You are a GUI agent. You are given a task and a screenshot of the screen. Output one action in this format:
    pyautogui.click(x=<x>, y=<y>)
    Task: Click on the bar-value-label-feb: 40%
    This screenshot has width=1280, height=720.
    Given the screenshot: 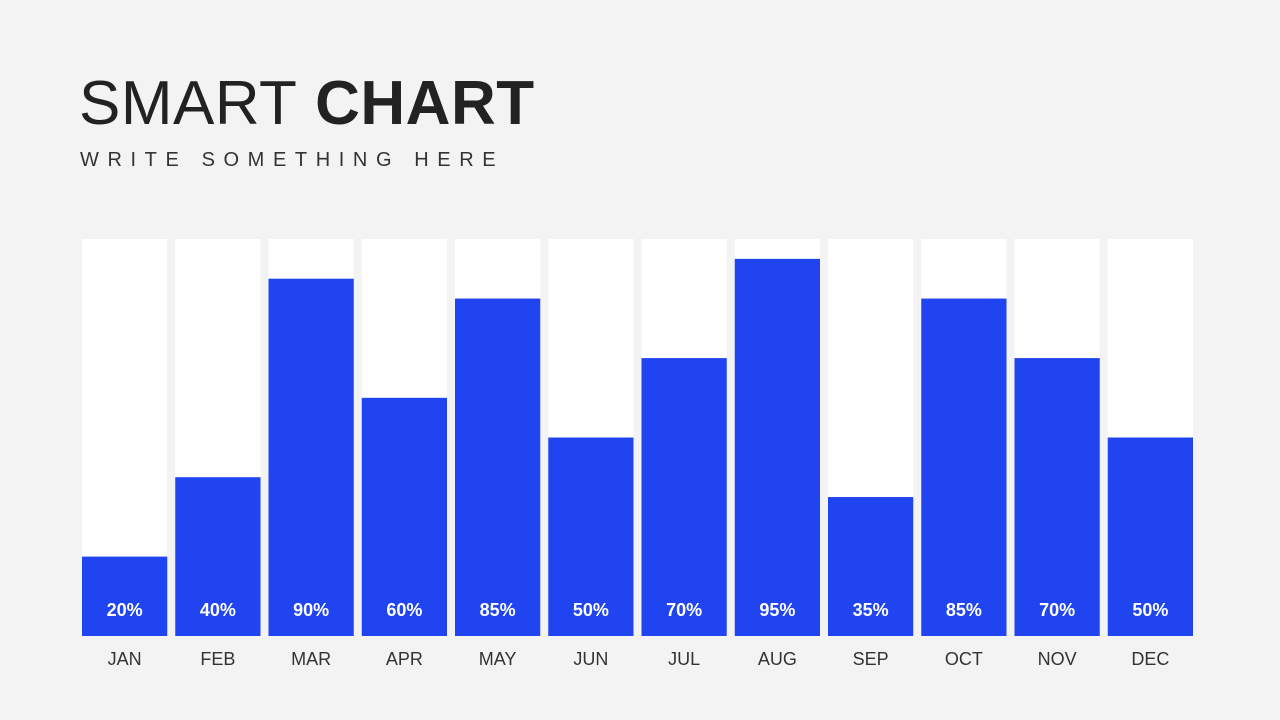 What is the action you would take?
    pyautogui.click(x=218, y=610)
    